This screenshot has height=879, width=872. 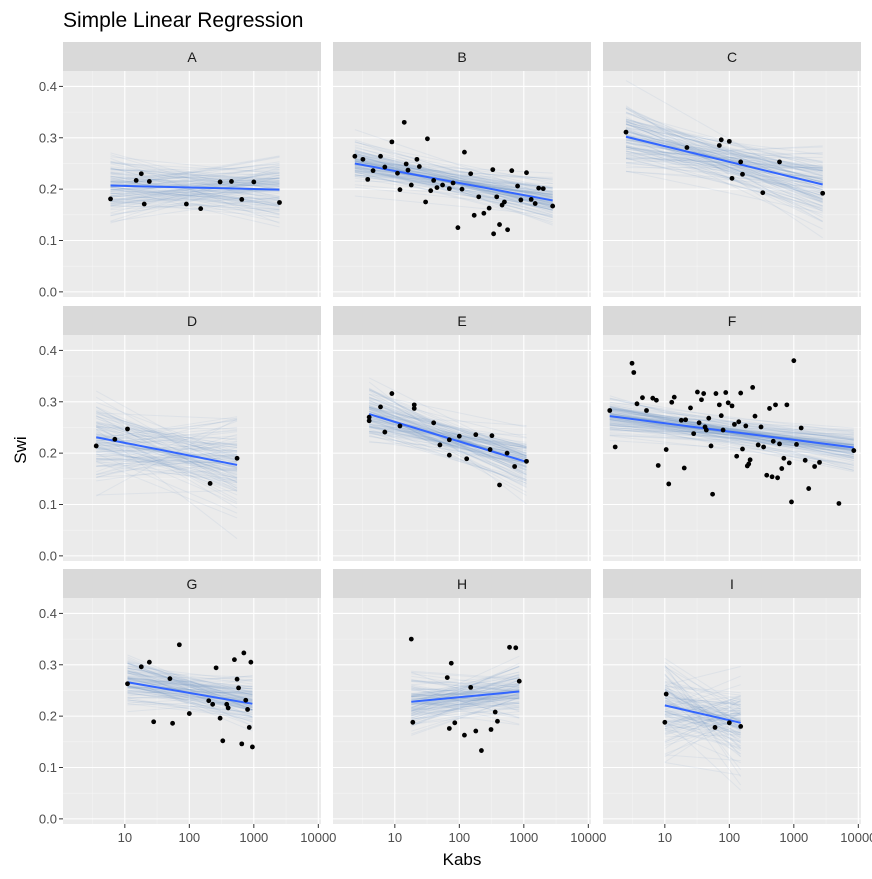 What do you see at coordinates (461, 321) in the screenshot?
I see `facet-strip-label: E` at bounding box center [461, 321].